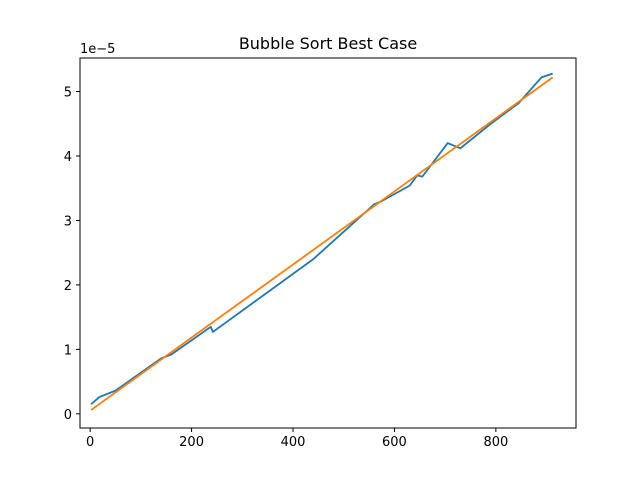 Image resolution: width=640 pixels, height=480 pixels. I want to click on x-tick-label: 200, so click(191, 442).